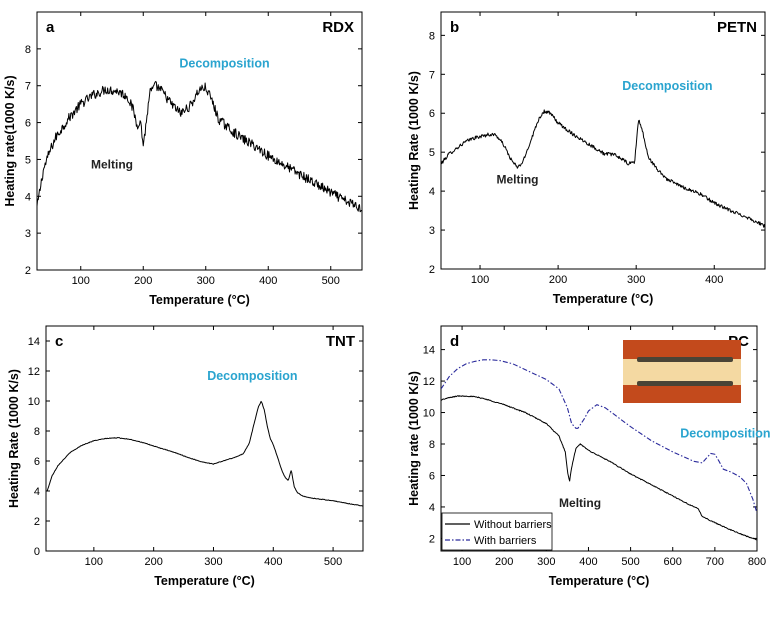 The width and height of the screenshot is (778, 629). Describe the element at coordinates (603, 168) in the screenshot. I see `series-line-petn` at that location.